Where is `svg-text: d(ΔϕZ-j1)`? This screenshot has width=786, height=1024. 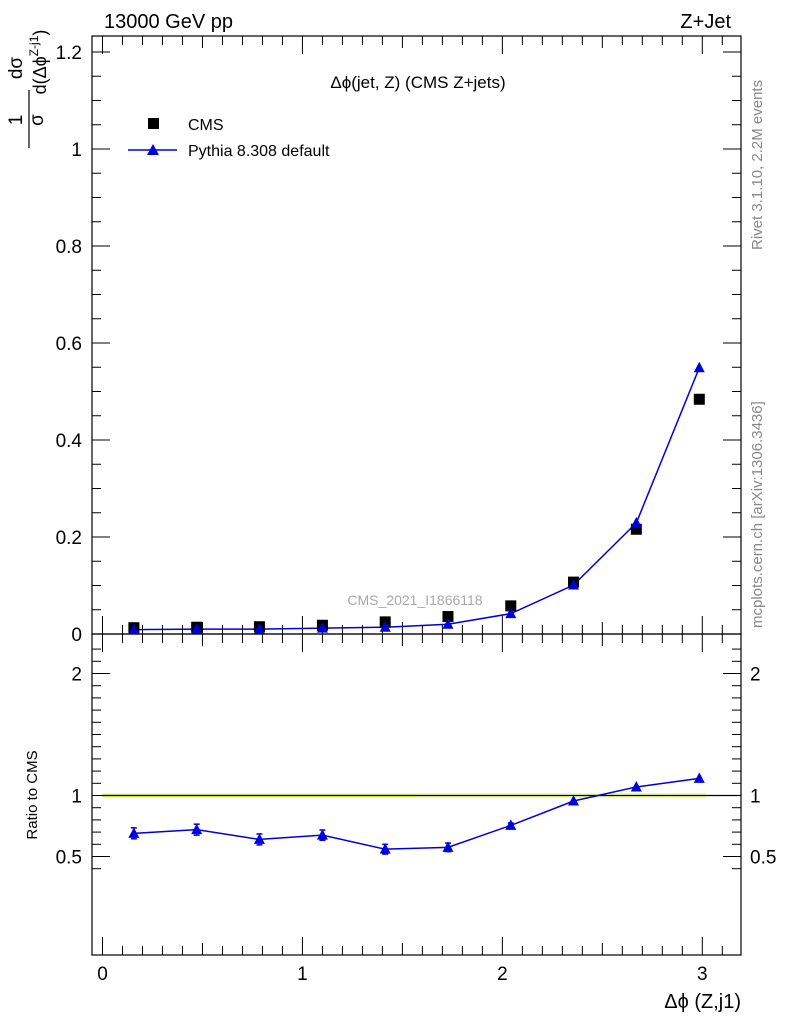
svg-text: d(ΔϕZ-j1) is located at coordinates (38, 62).